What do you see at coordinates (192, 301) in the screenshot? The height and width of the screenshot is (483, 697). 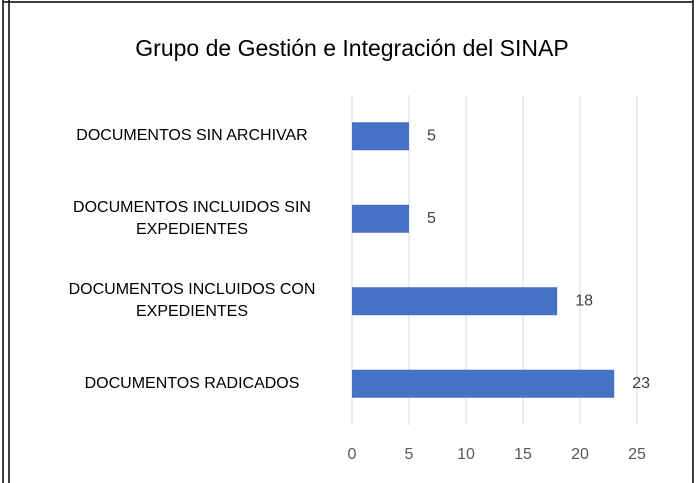 I see `y-tick-label: DOCUMENTOS INCLUIDOS CON EXPEDIENTES` at bounding box center [192, 301].